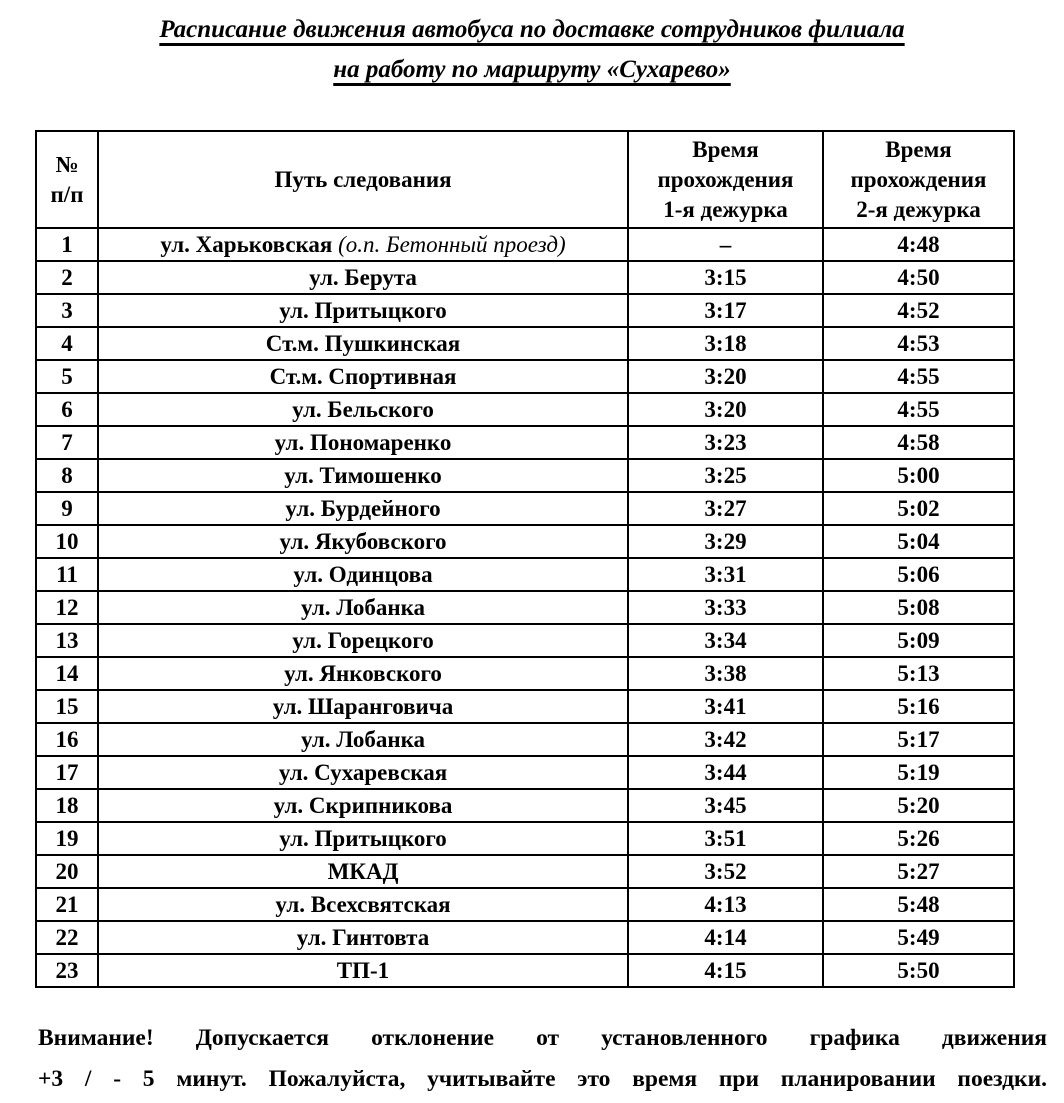 The height and width of the screenshot is (1103, 1064). I want to click on time-shift1-cell: 3:51, so click(725, 838).